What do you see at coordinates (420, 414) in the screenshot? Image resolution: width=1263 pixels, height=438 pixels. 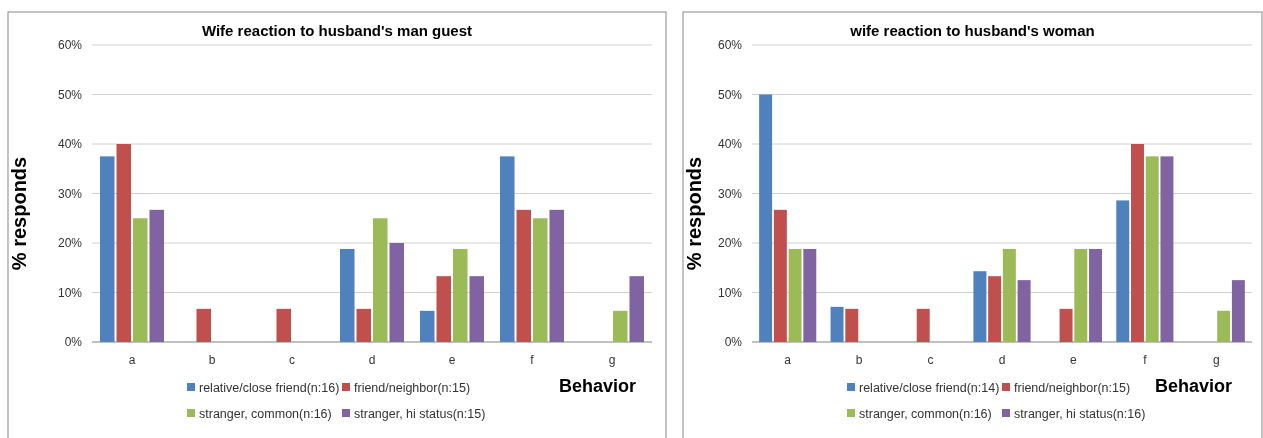 I see `legend-label: stranger, hi status(n:15)` at bounding box center [420, 414].